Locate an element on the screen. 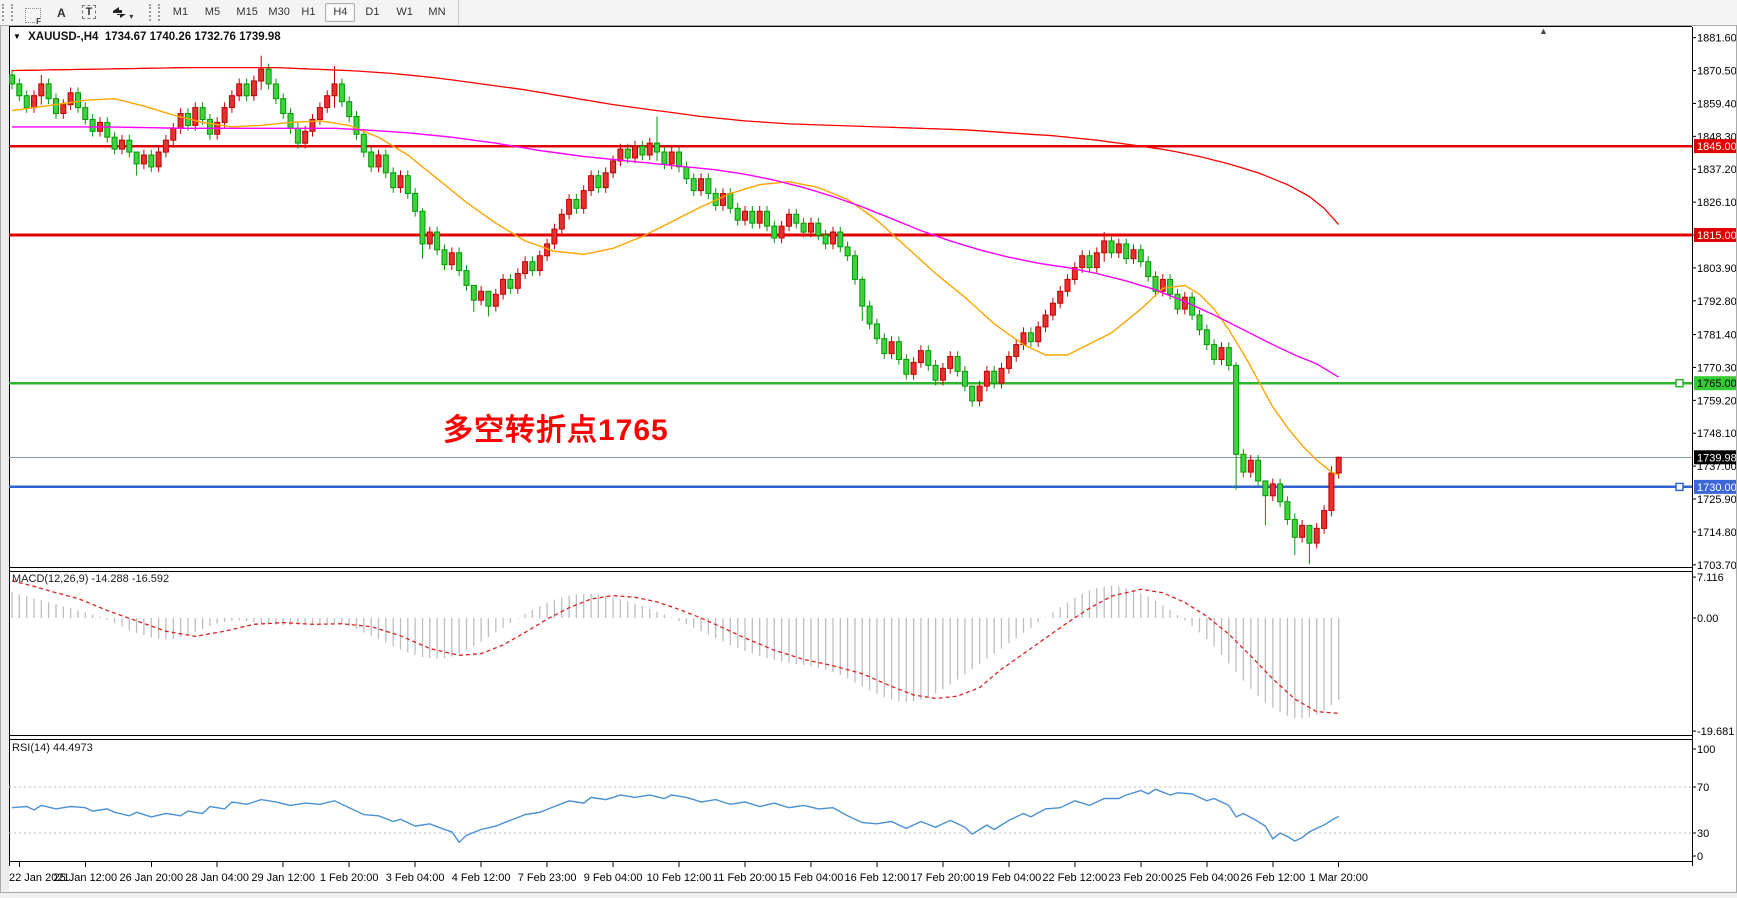  date-tick-label: 25 Feb 04:00 is located at coordinates (1206, 878).